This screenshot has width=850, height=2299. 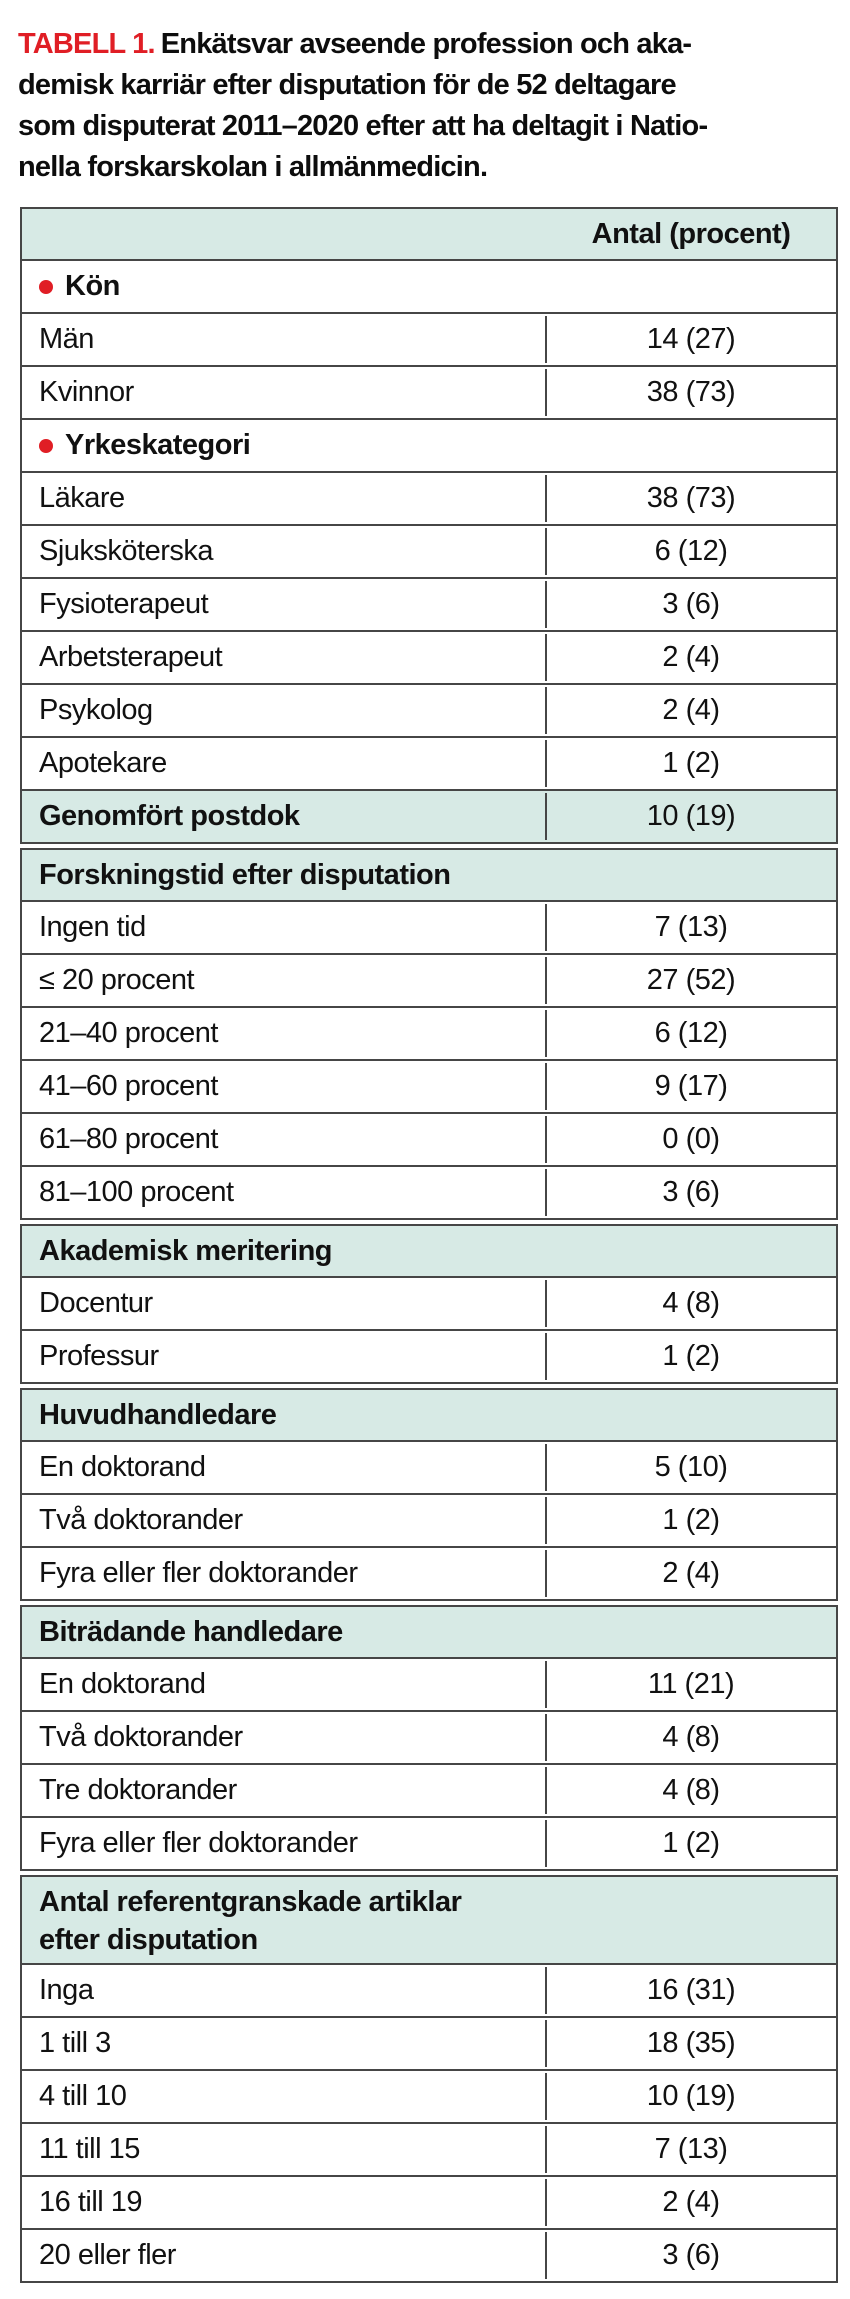 I want to click on table-row: Fyra eller fler doktorander 1 (2), so click(x=429, y=1843).